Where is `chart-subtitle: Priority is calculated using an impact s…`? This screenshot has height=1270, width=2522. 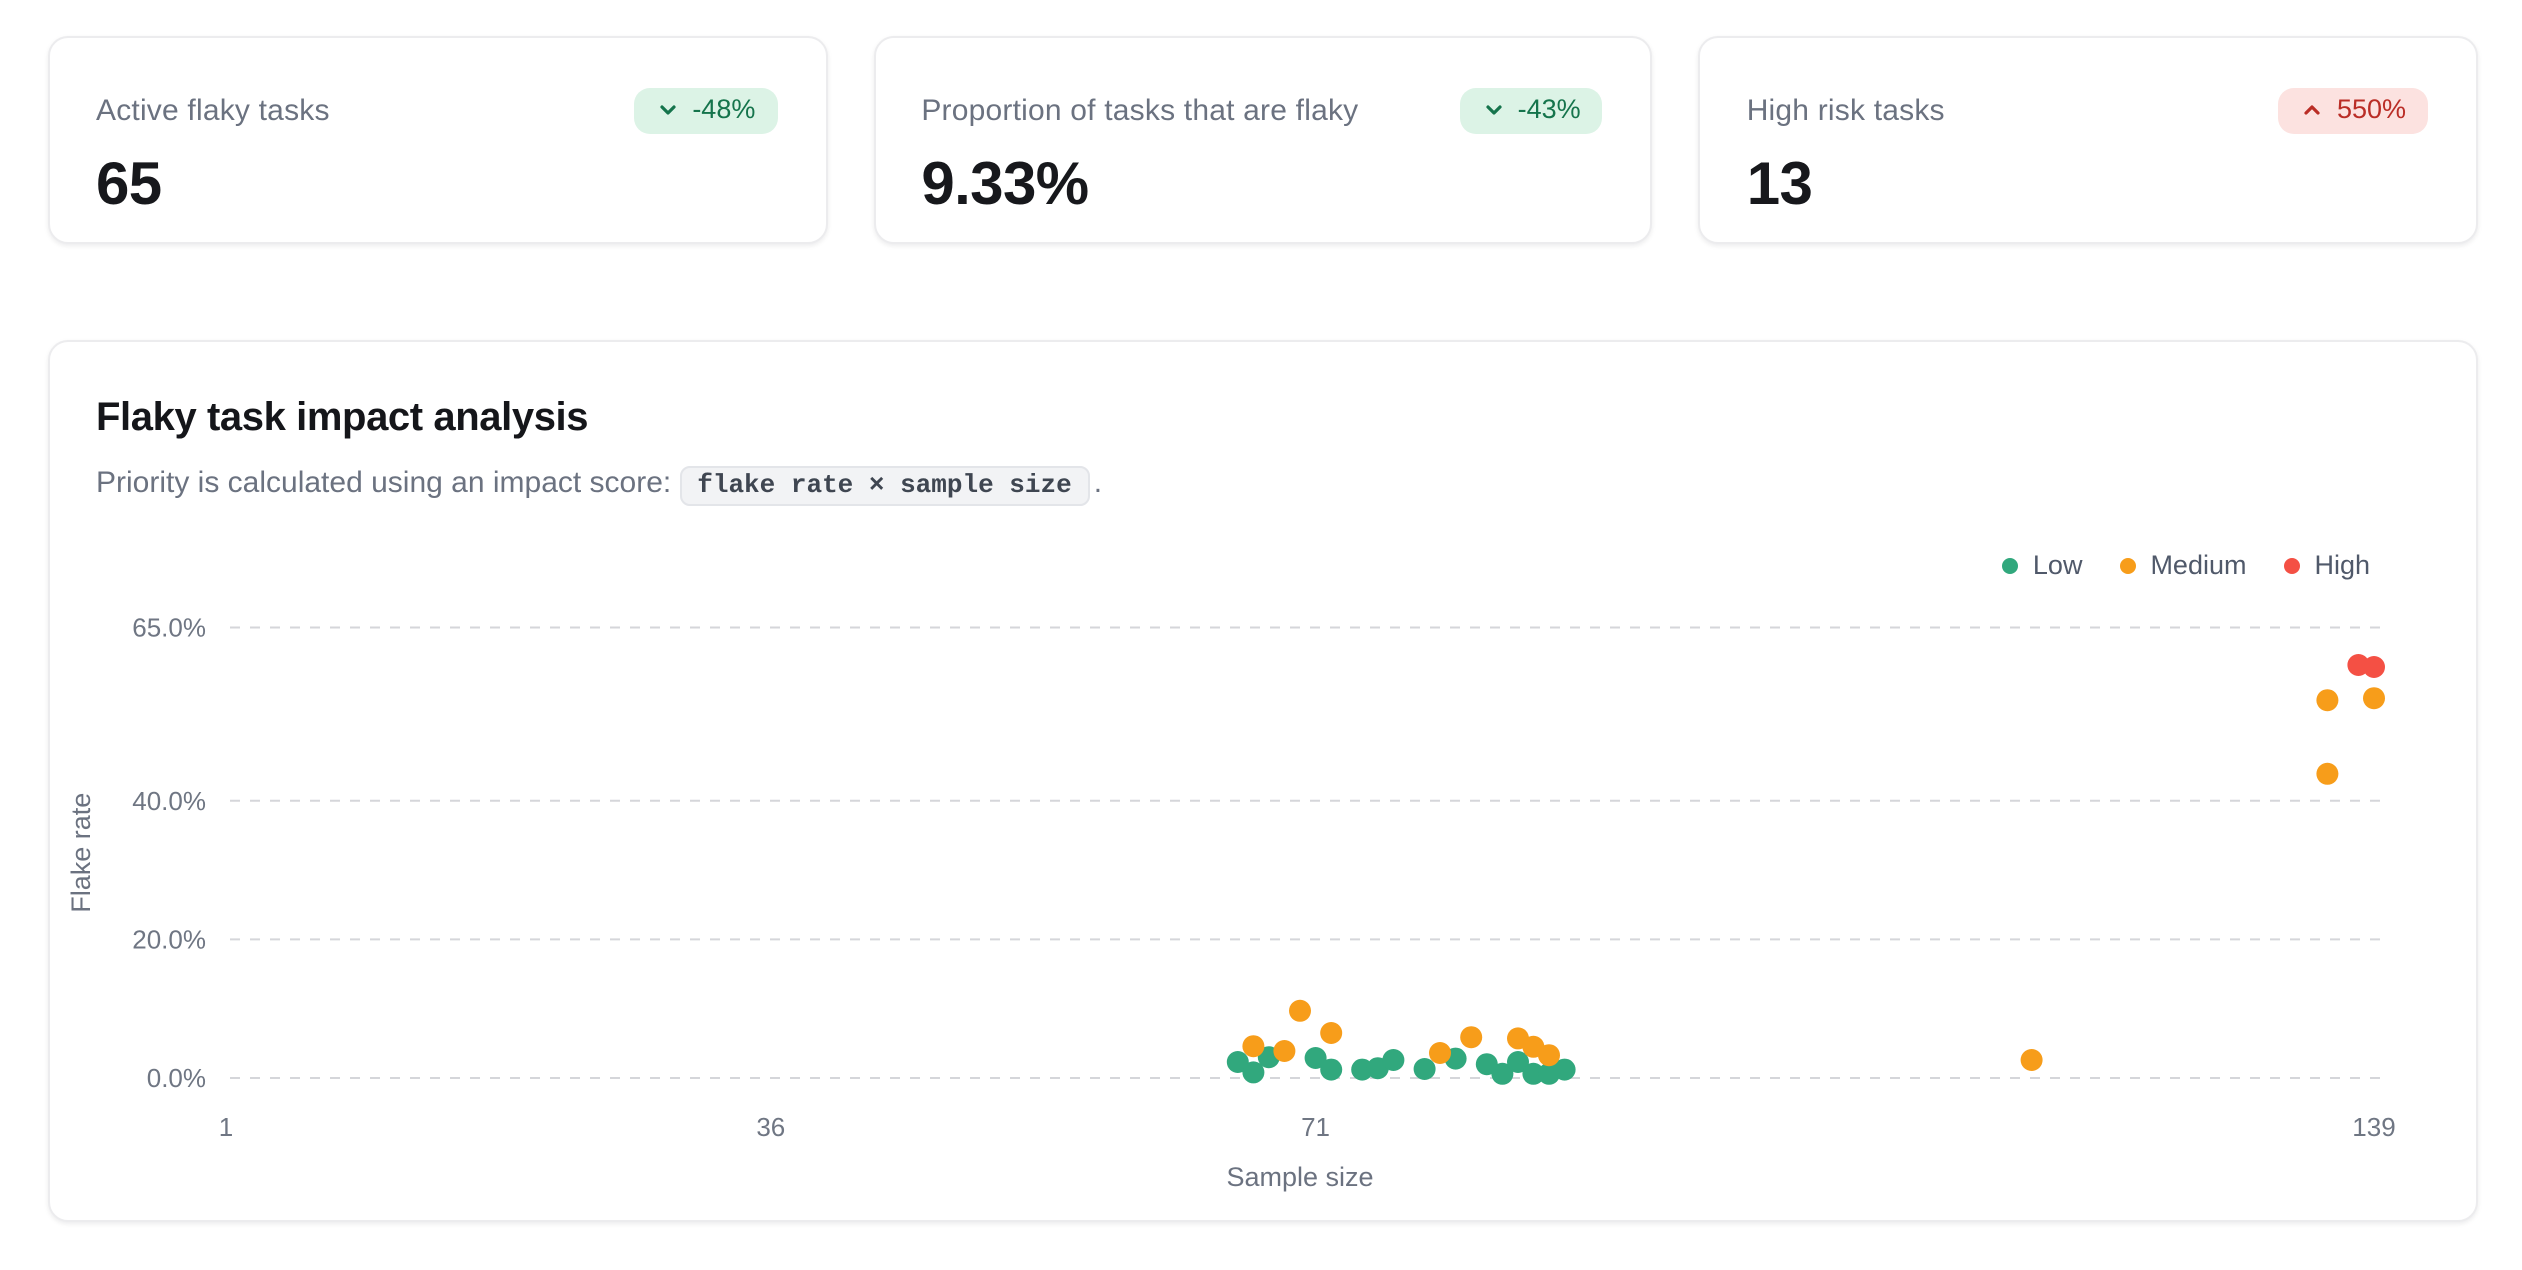 chart-subtitle: Priority is calculated using an impact s… is located at coordinates (599, 486).